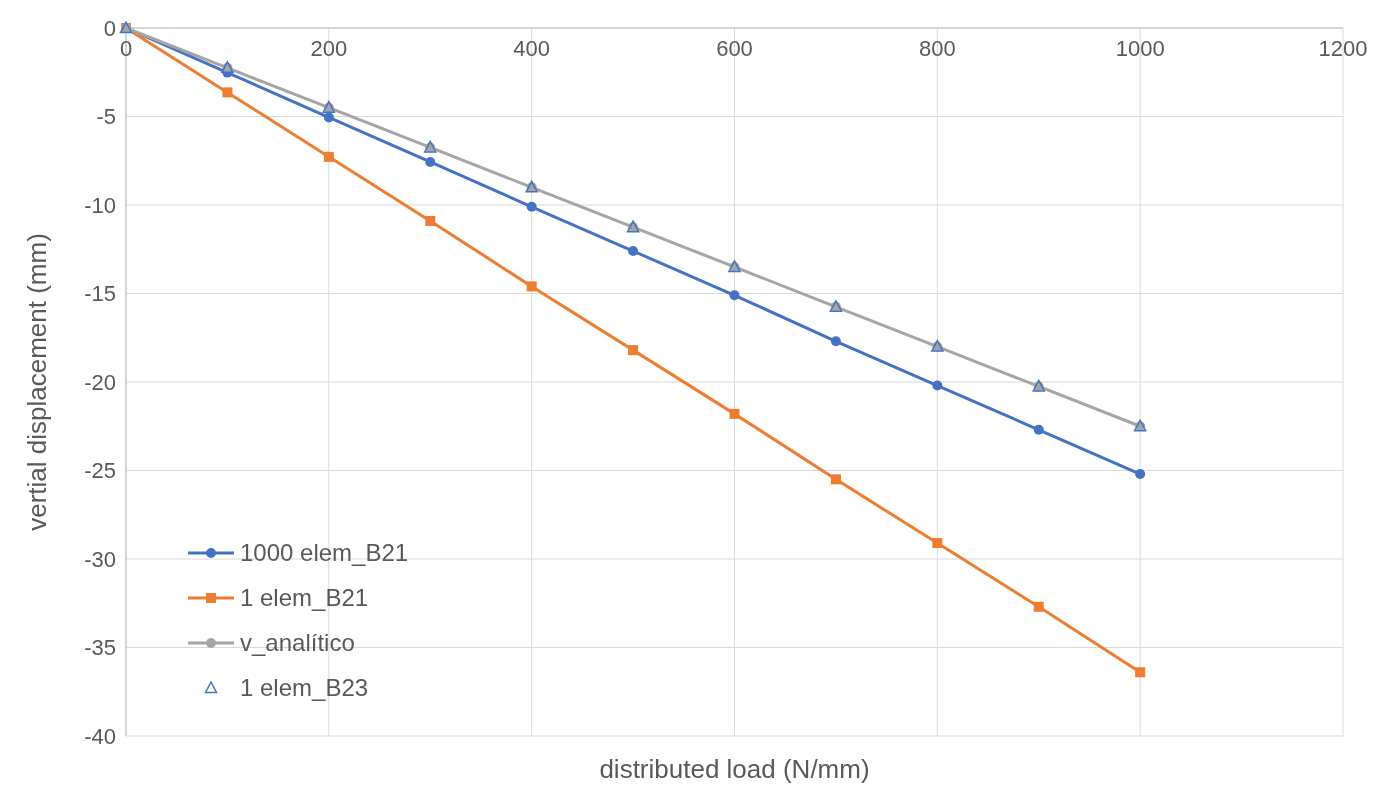 The height and width of the screenshot is (800, 1385). Describe the element at coordinates (734, 48) in the screenshot. I see `x-tick-label: 600` at that location.